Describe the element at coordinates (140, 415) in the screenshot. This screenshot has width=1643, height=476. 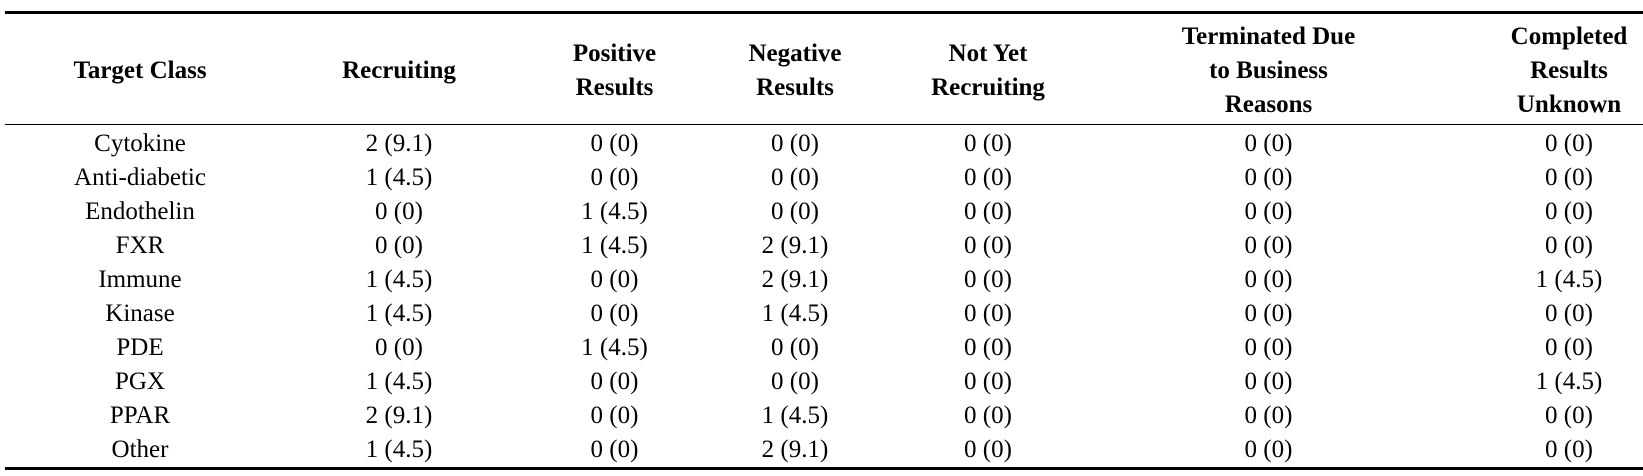
I see `cell-target-class: PPAR` at that location.